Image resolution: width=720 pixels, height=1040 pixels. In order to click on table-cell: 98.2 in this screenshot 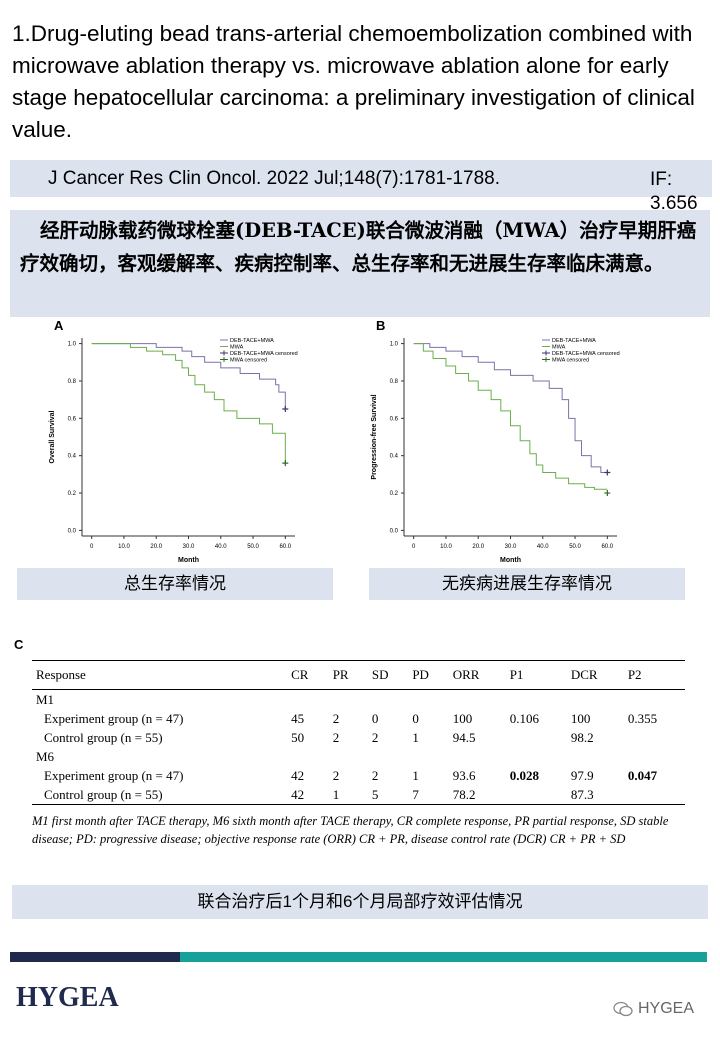, I will do `click(582, 737)`.